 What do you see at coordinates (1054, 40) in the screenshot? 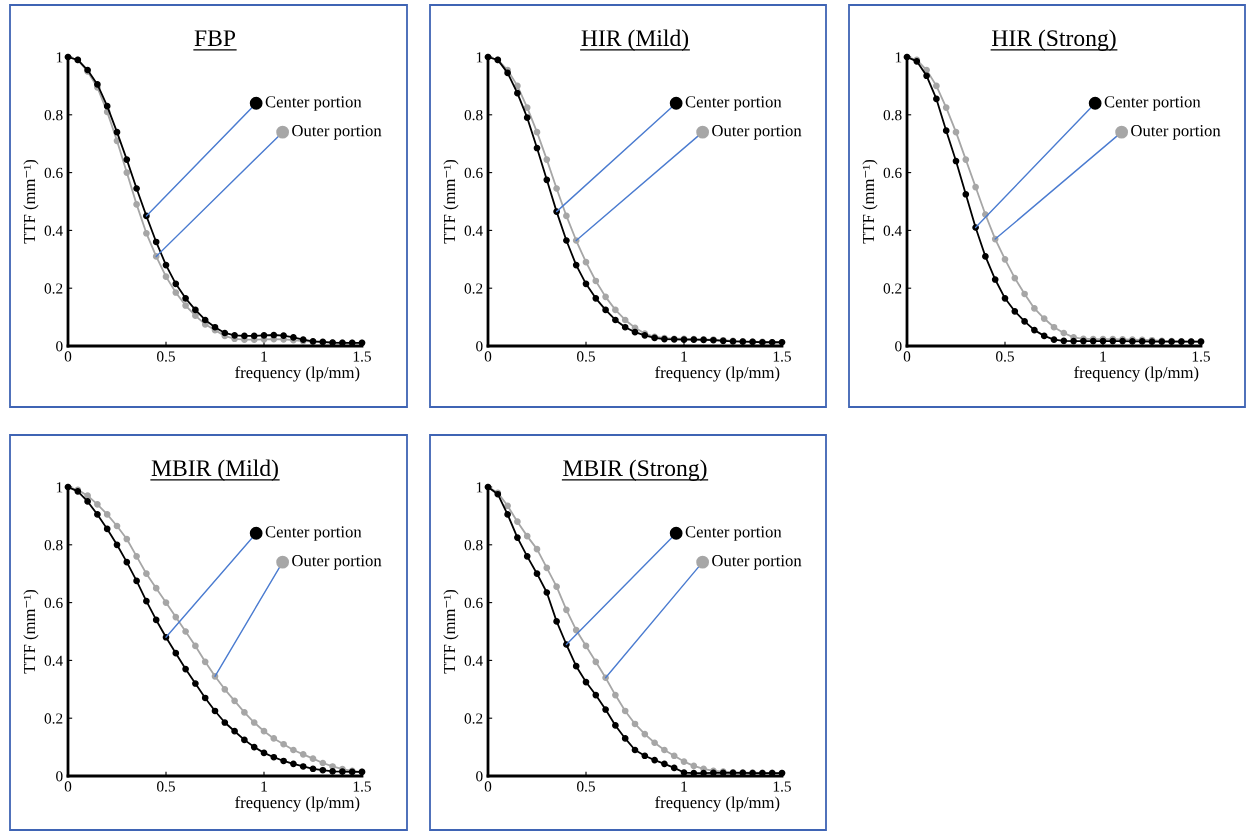
I see `chart-title: HIR (Strong)` at bounding box center [1054, 40].